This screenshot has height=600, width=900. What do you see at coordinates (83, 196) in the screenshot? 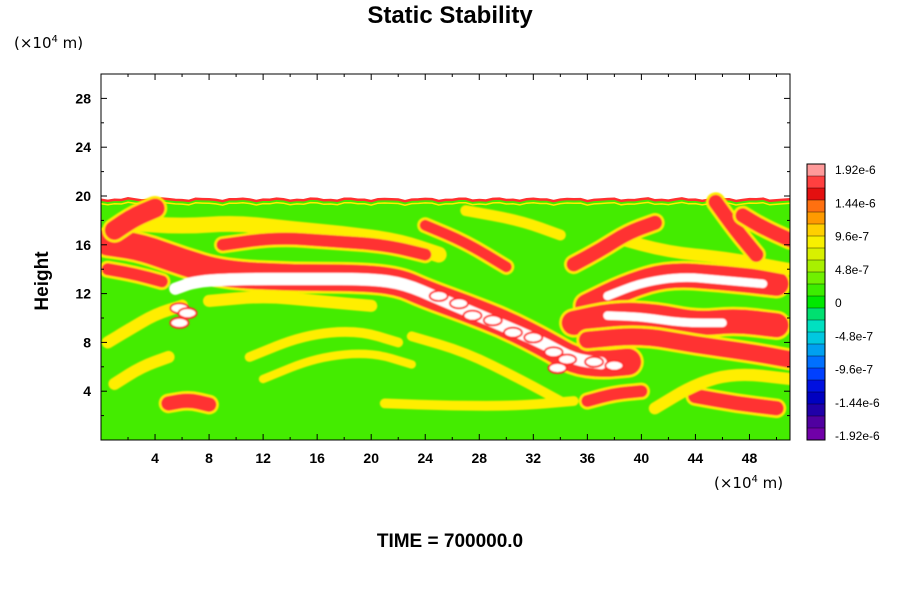
I see `y-tick-label: 20` at bounding box center [83, 196].